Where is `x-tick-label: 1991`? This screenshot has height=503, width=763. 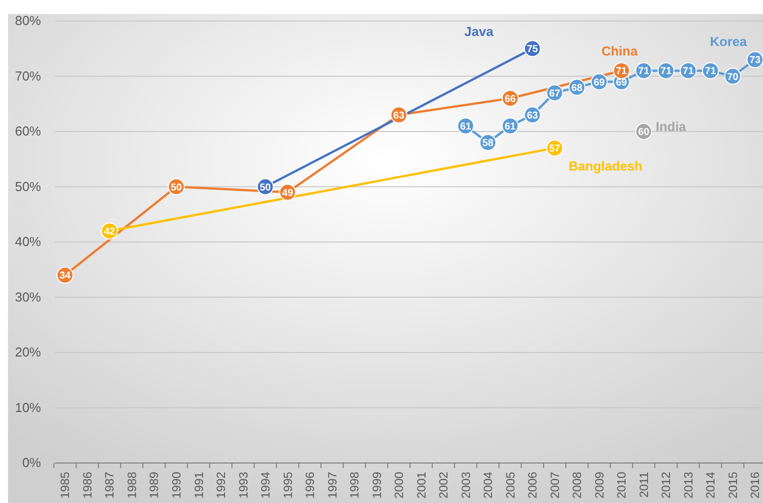 x-tick-label: 1991 is located at coordinates (199, 485).